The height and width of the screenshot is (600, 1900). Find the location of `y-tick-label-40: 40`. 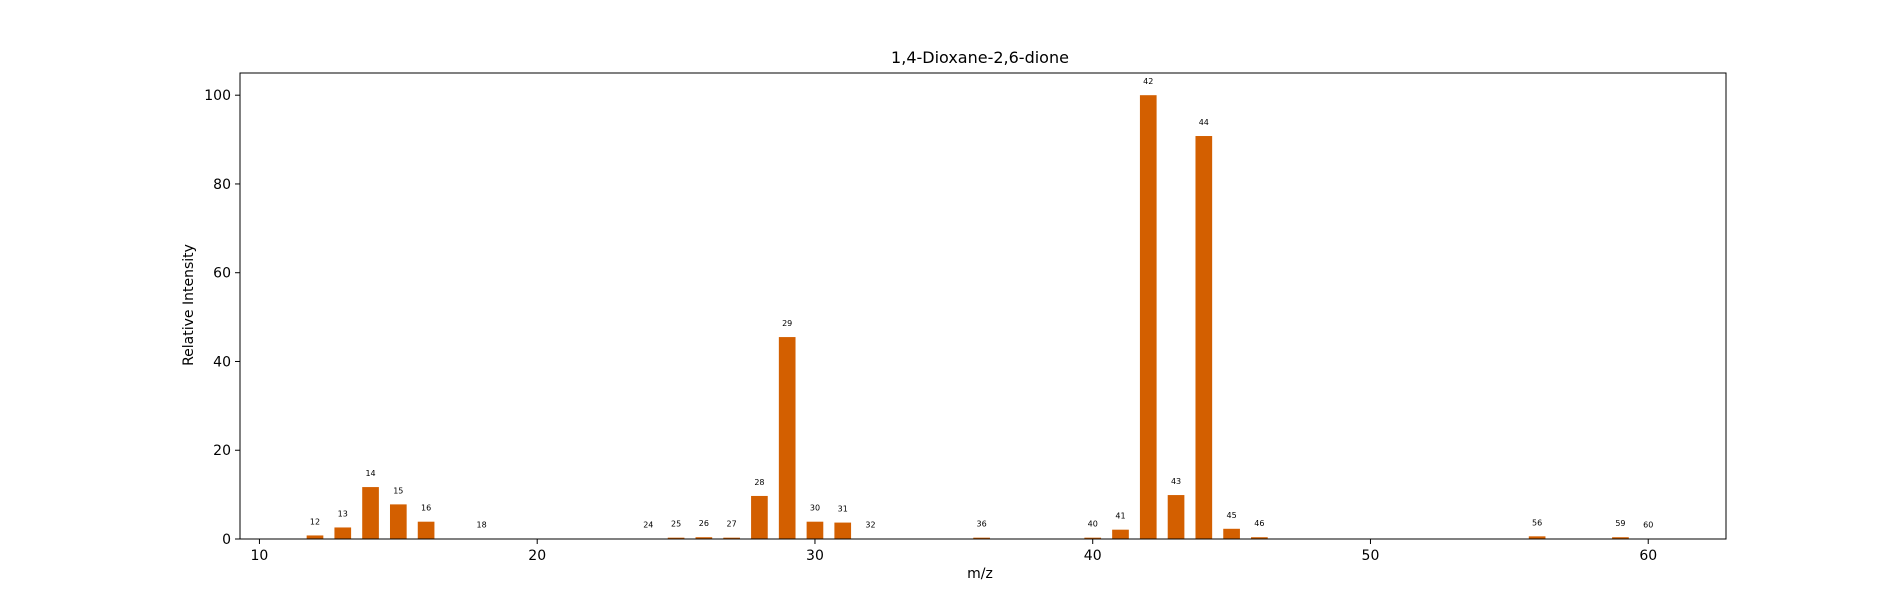

y-tick-label-40: 40 is located at coordinates (222, 362).